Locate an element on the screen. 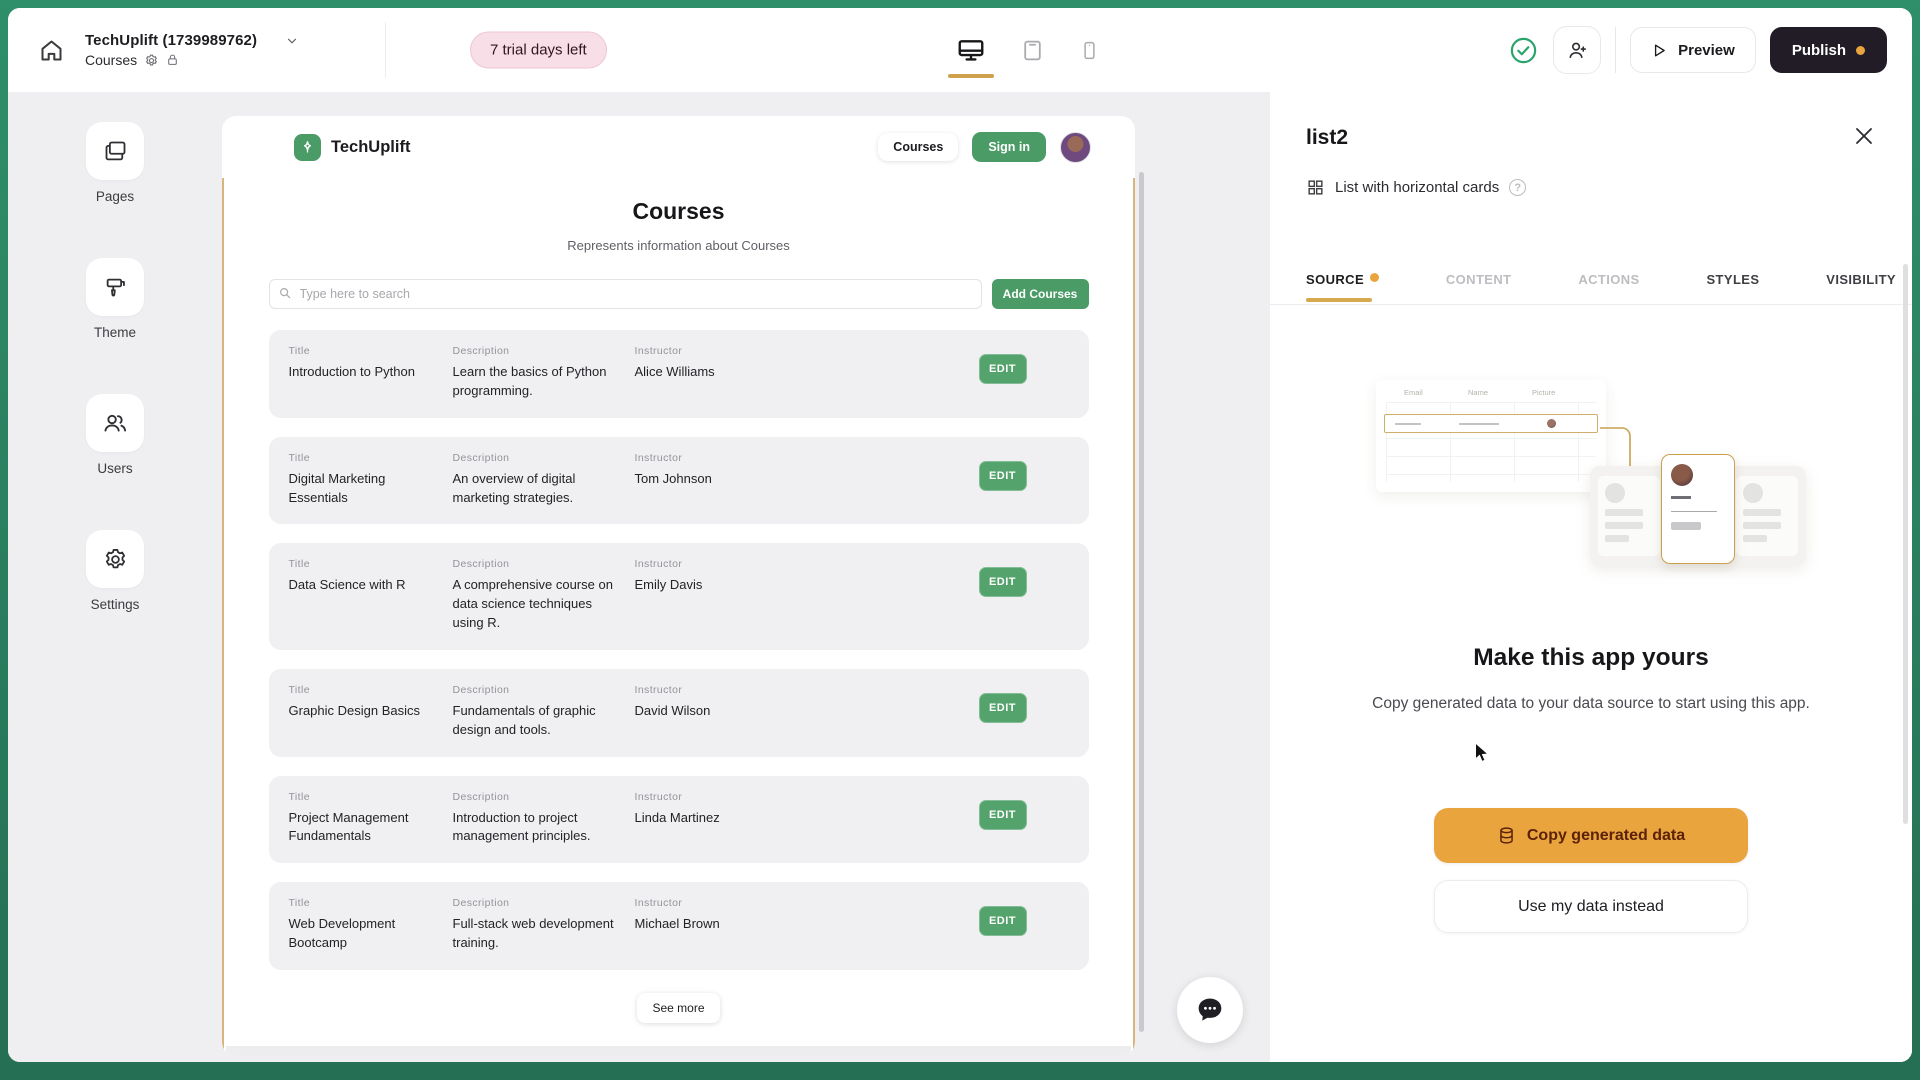 The height and width of the screenshot is (1080, 1920). left-sidebar: Pages Theme Users is located at coordinates (115, 577).